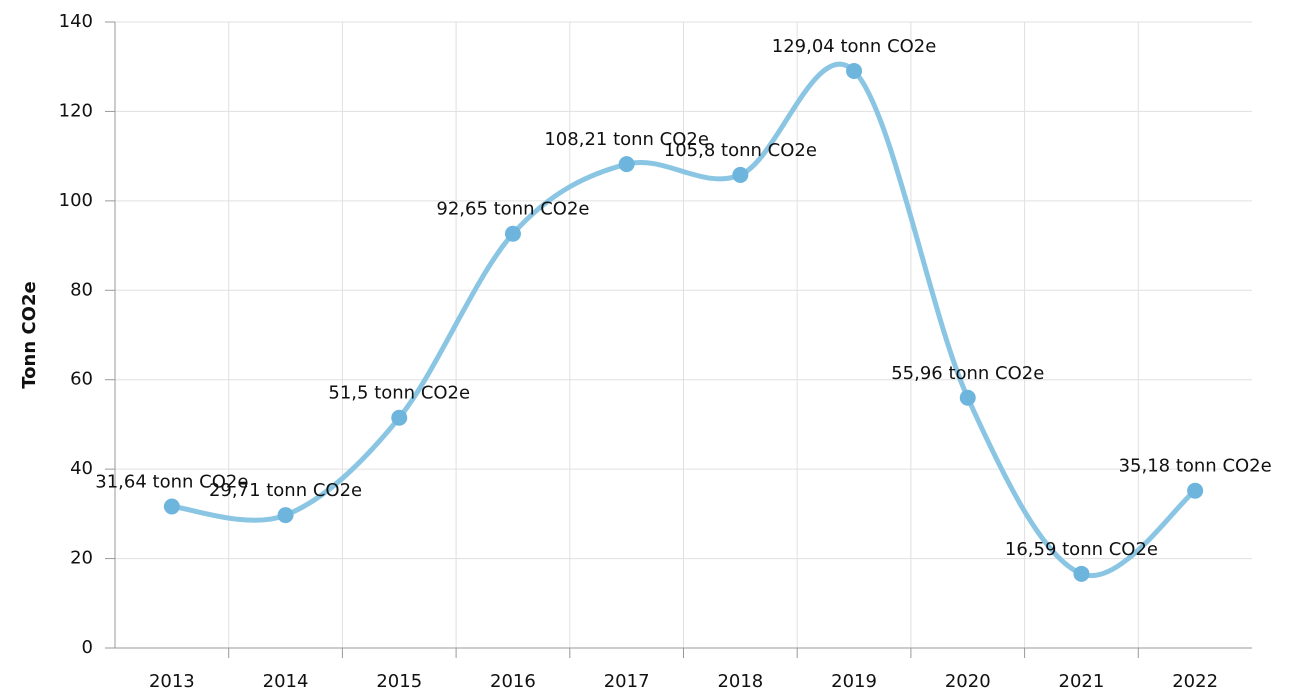 This screenshot has height=692, width=1304. What do you see at coordinates (81, 558) in the screenshot?
I see `y-tick-label: 20` at bounding box center [81, 558].